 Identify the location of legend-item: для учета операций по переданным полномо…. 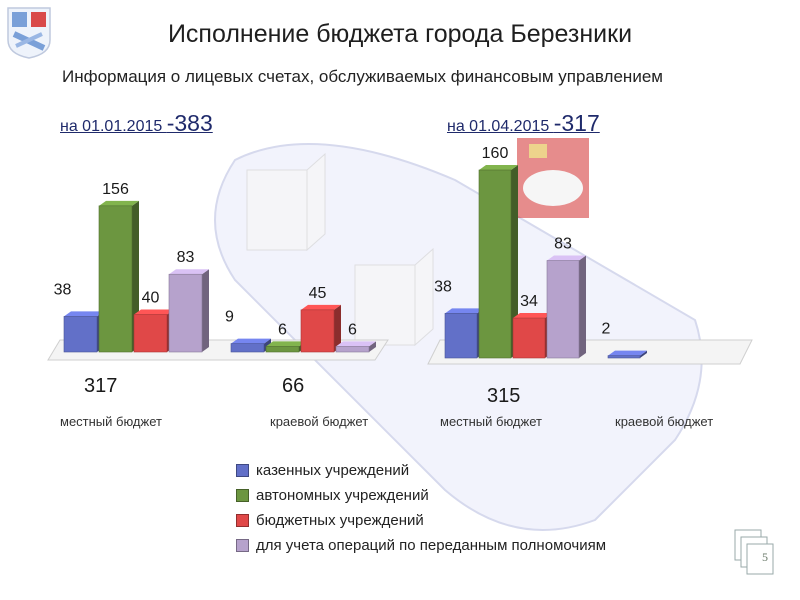
(421, 545).